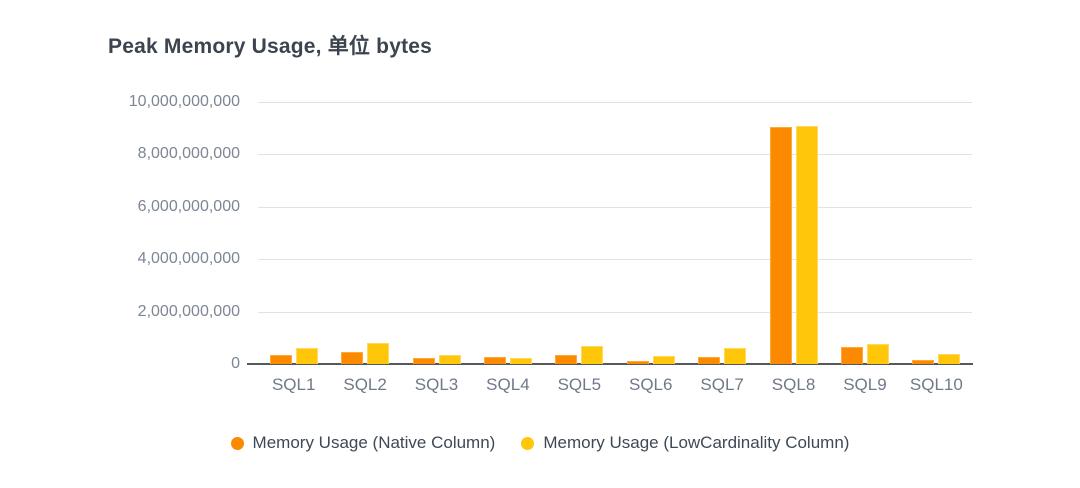 The width and height of the screenshot is (1080, 488). Describe the element at coordinates (579, 384) in the screenshot. I see `x-tick-label-sql5: SQL5` at that location.